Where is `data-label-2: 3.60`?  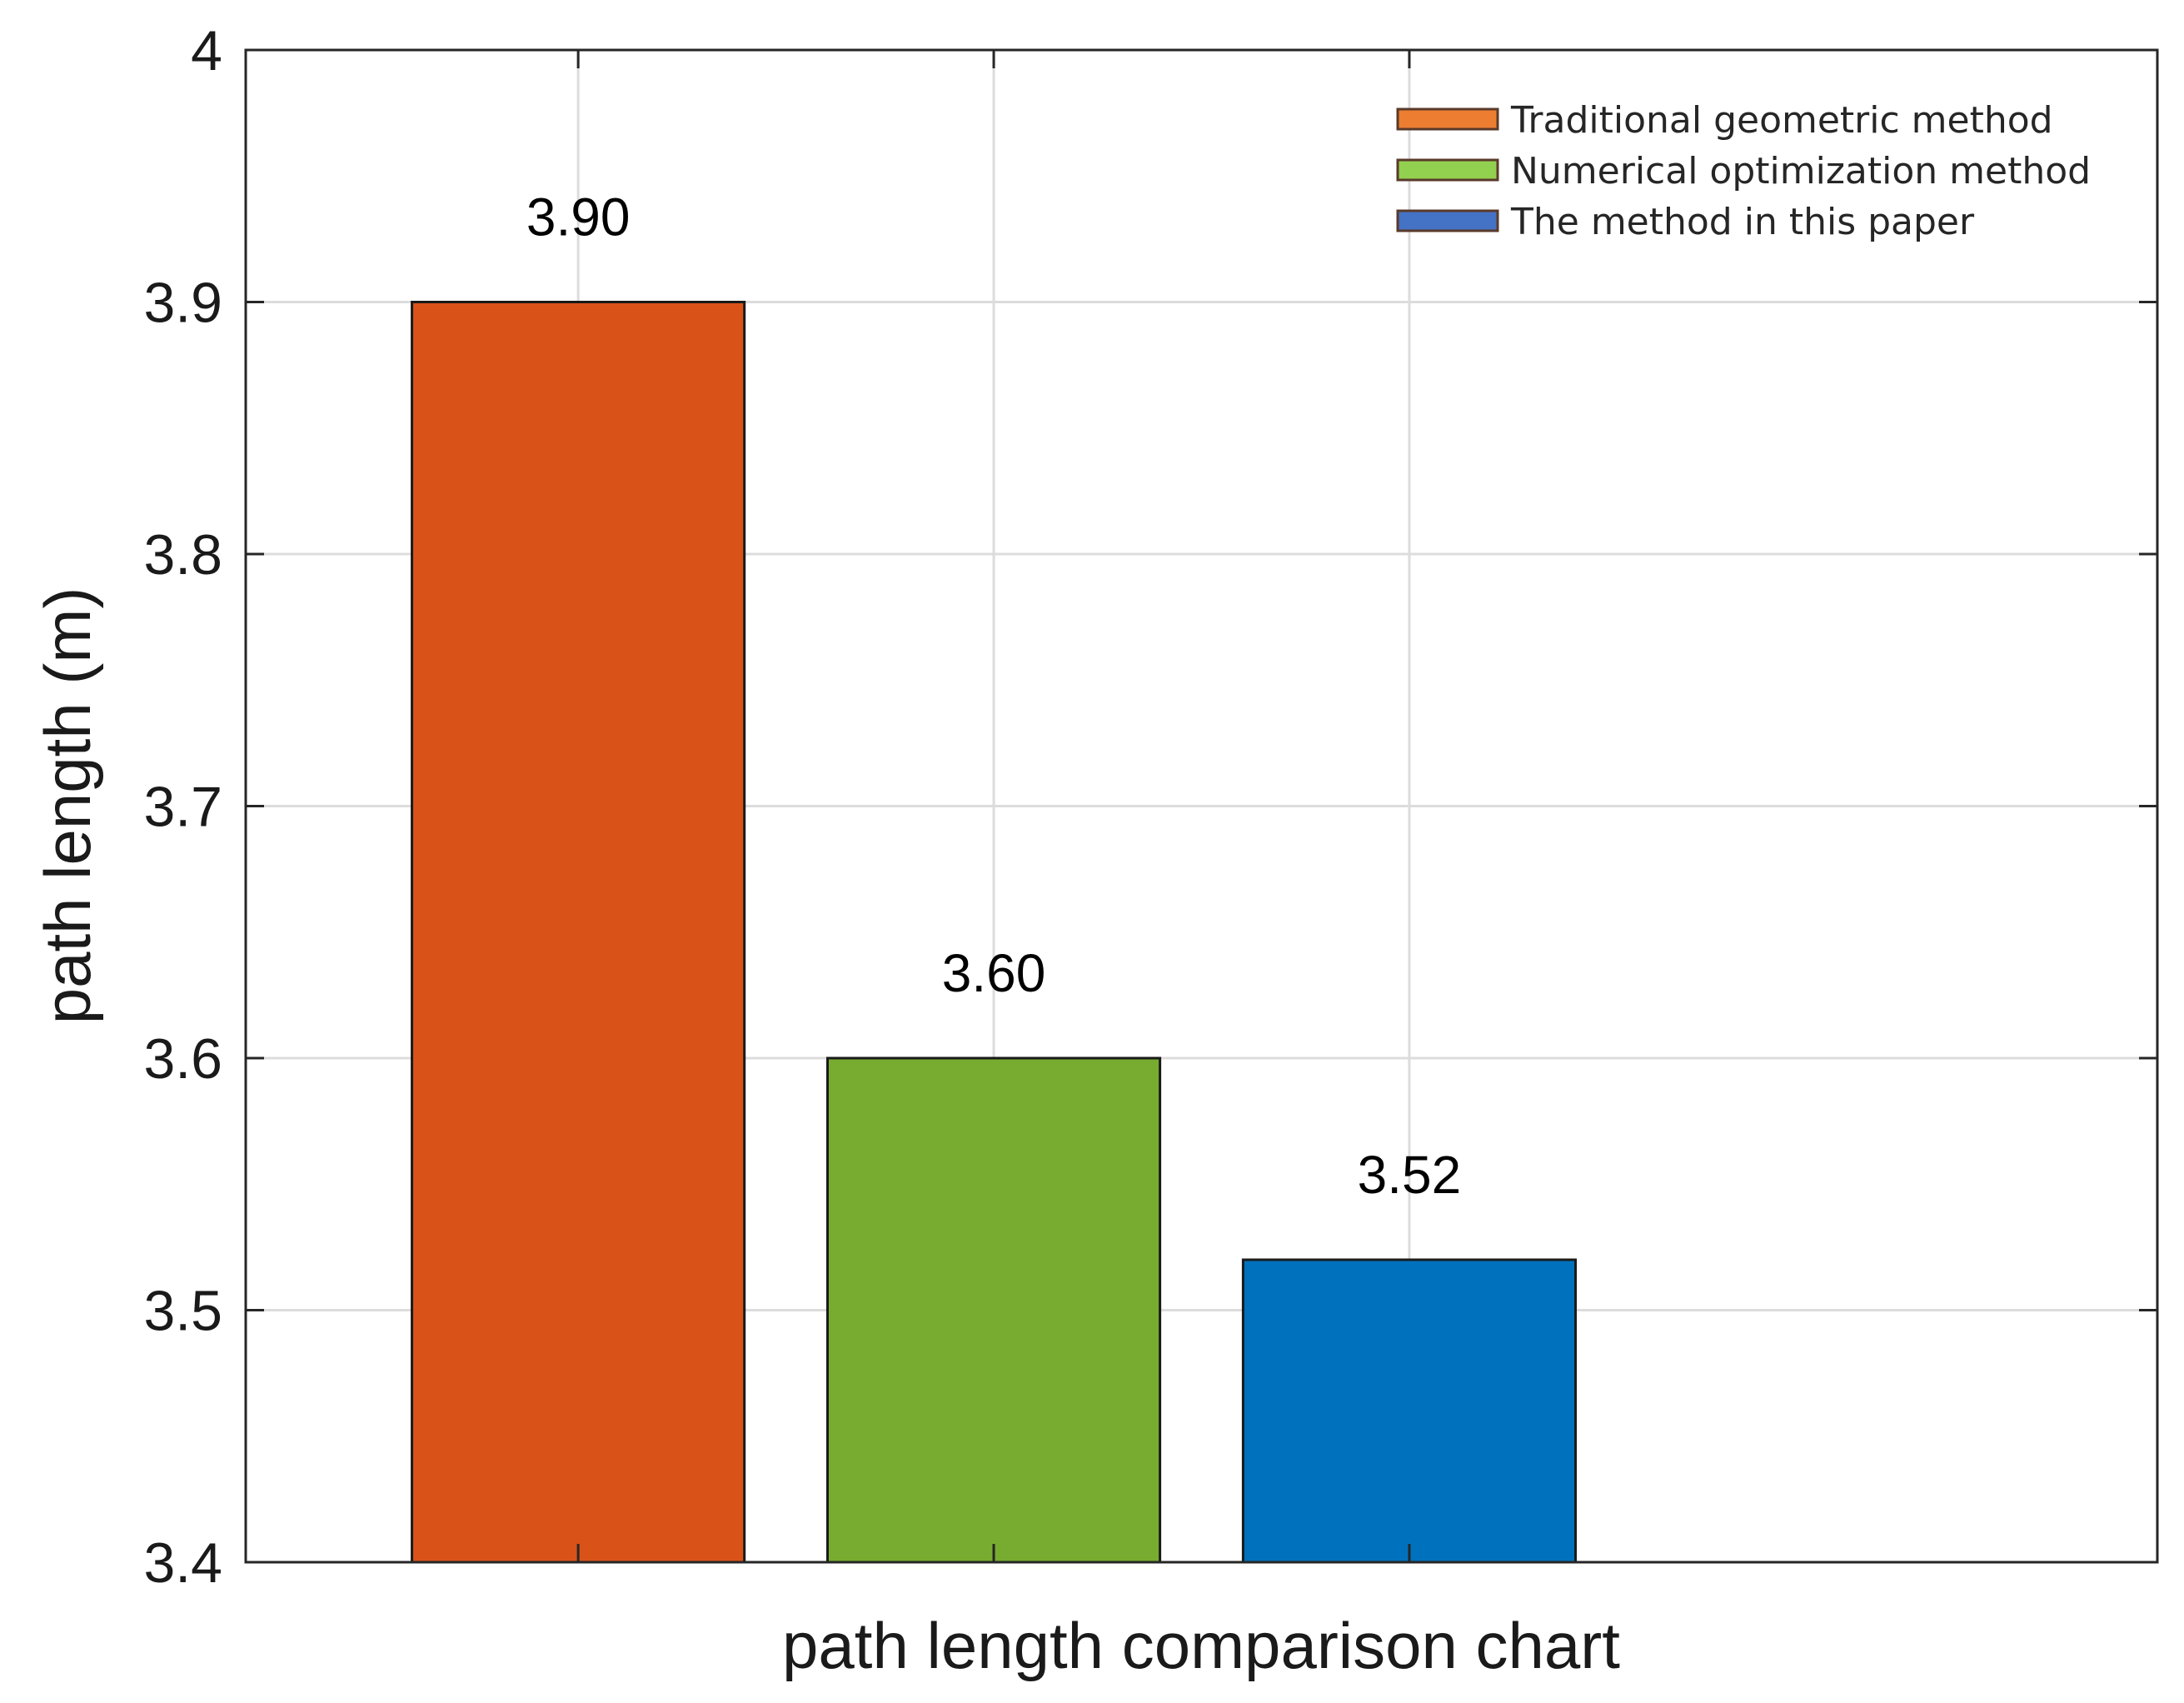
data-label-2: 3.60 is located at coordinates (994, 973).